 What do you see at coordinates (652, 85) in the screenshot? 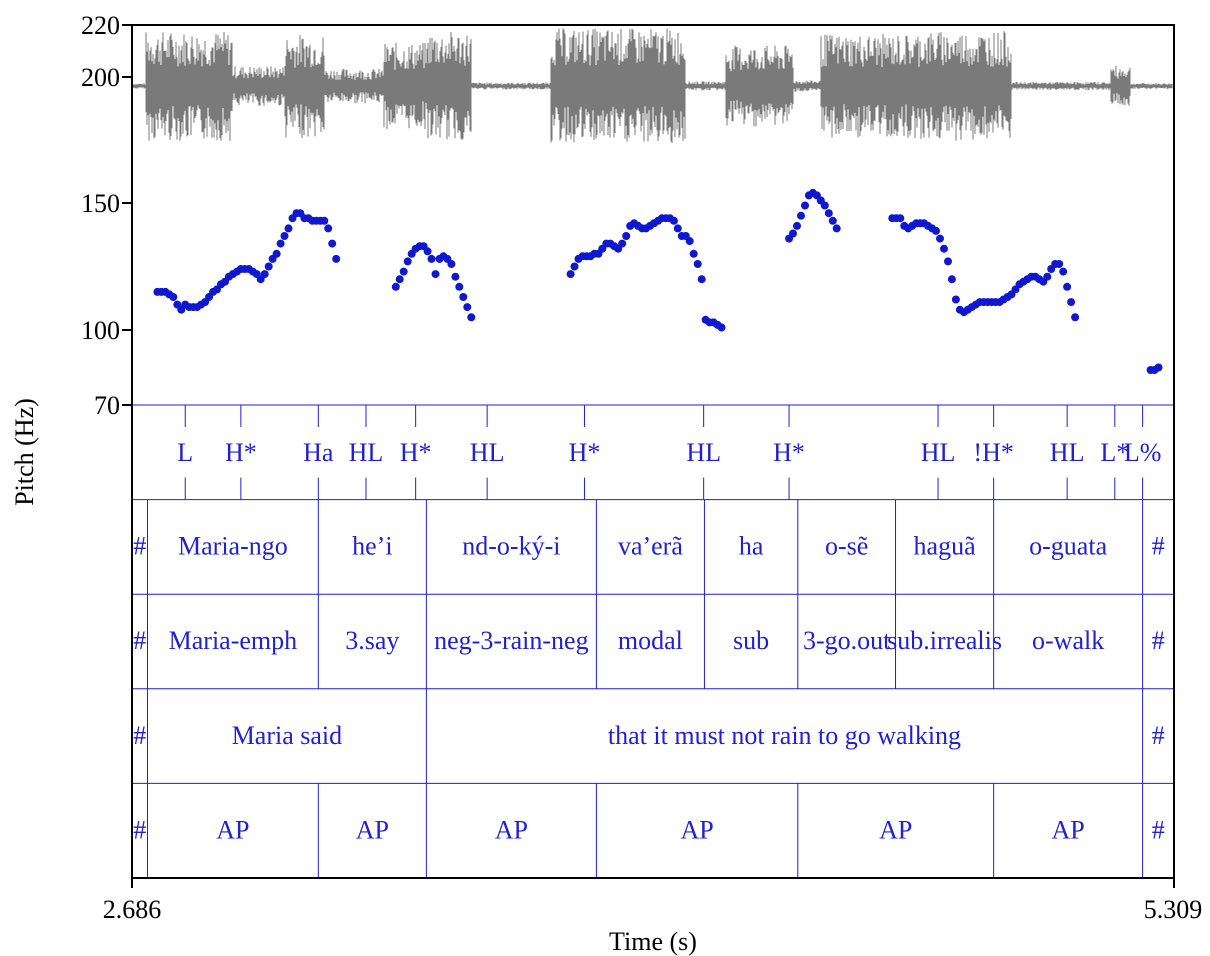
I see `waveform-trace` at bounding box center [652, 85].